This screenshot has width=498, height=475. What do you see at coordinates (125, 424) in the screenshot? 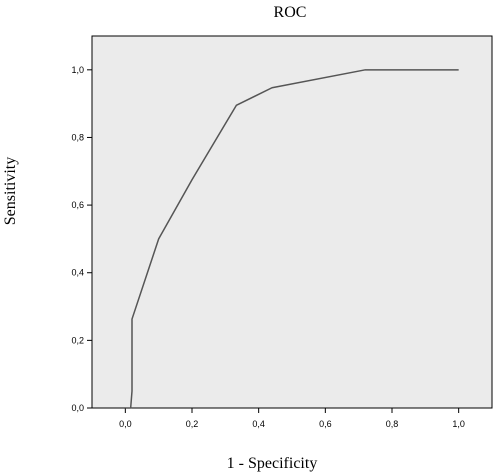
I see `x-tick-label: 0,0` at bounding box center [125, 424].